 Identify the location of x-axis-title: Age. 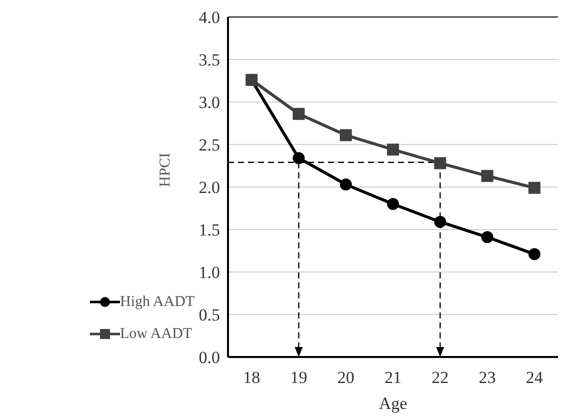
(393, 403).